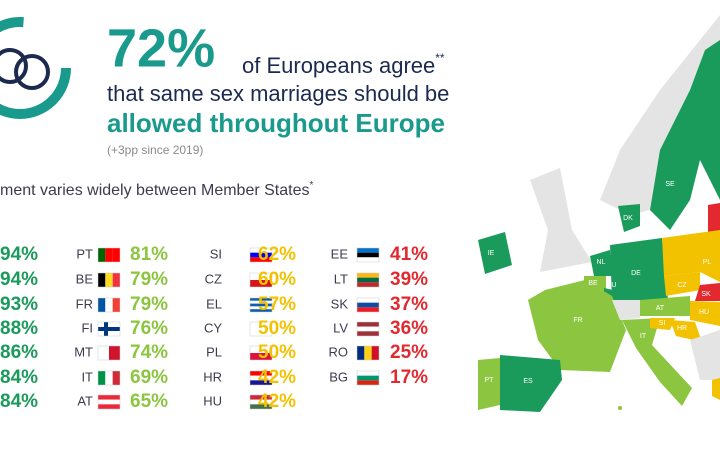 Image resolution: width=720 pixels, height=455 pixels. Describe the element at coordinates (277, 377) in the screenshot. I see `percentage: 42%` at that location.